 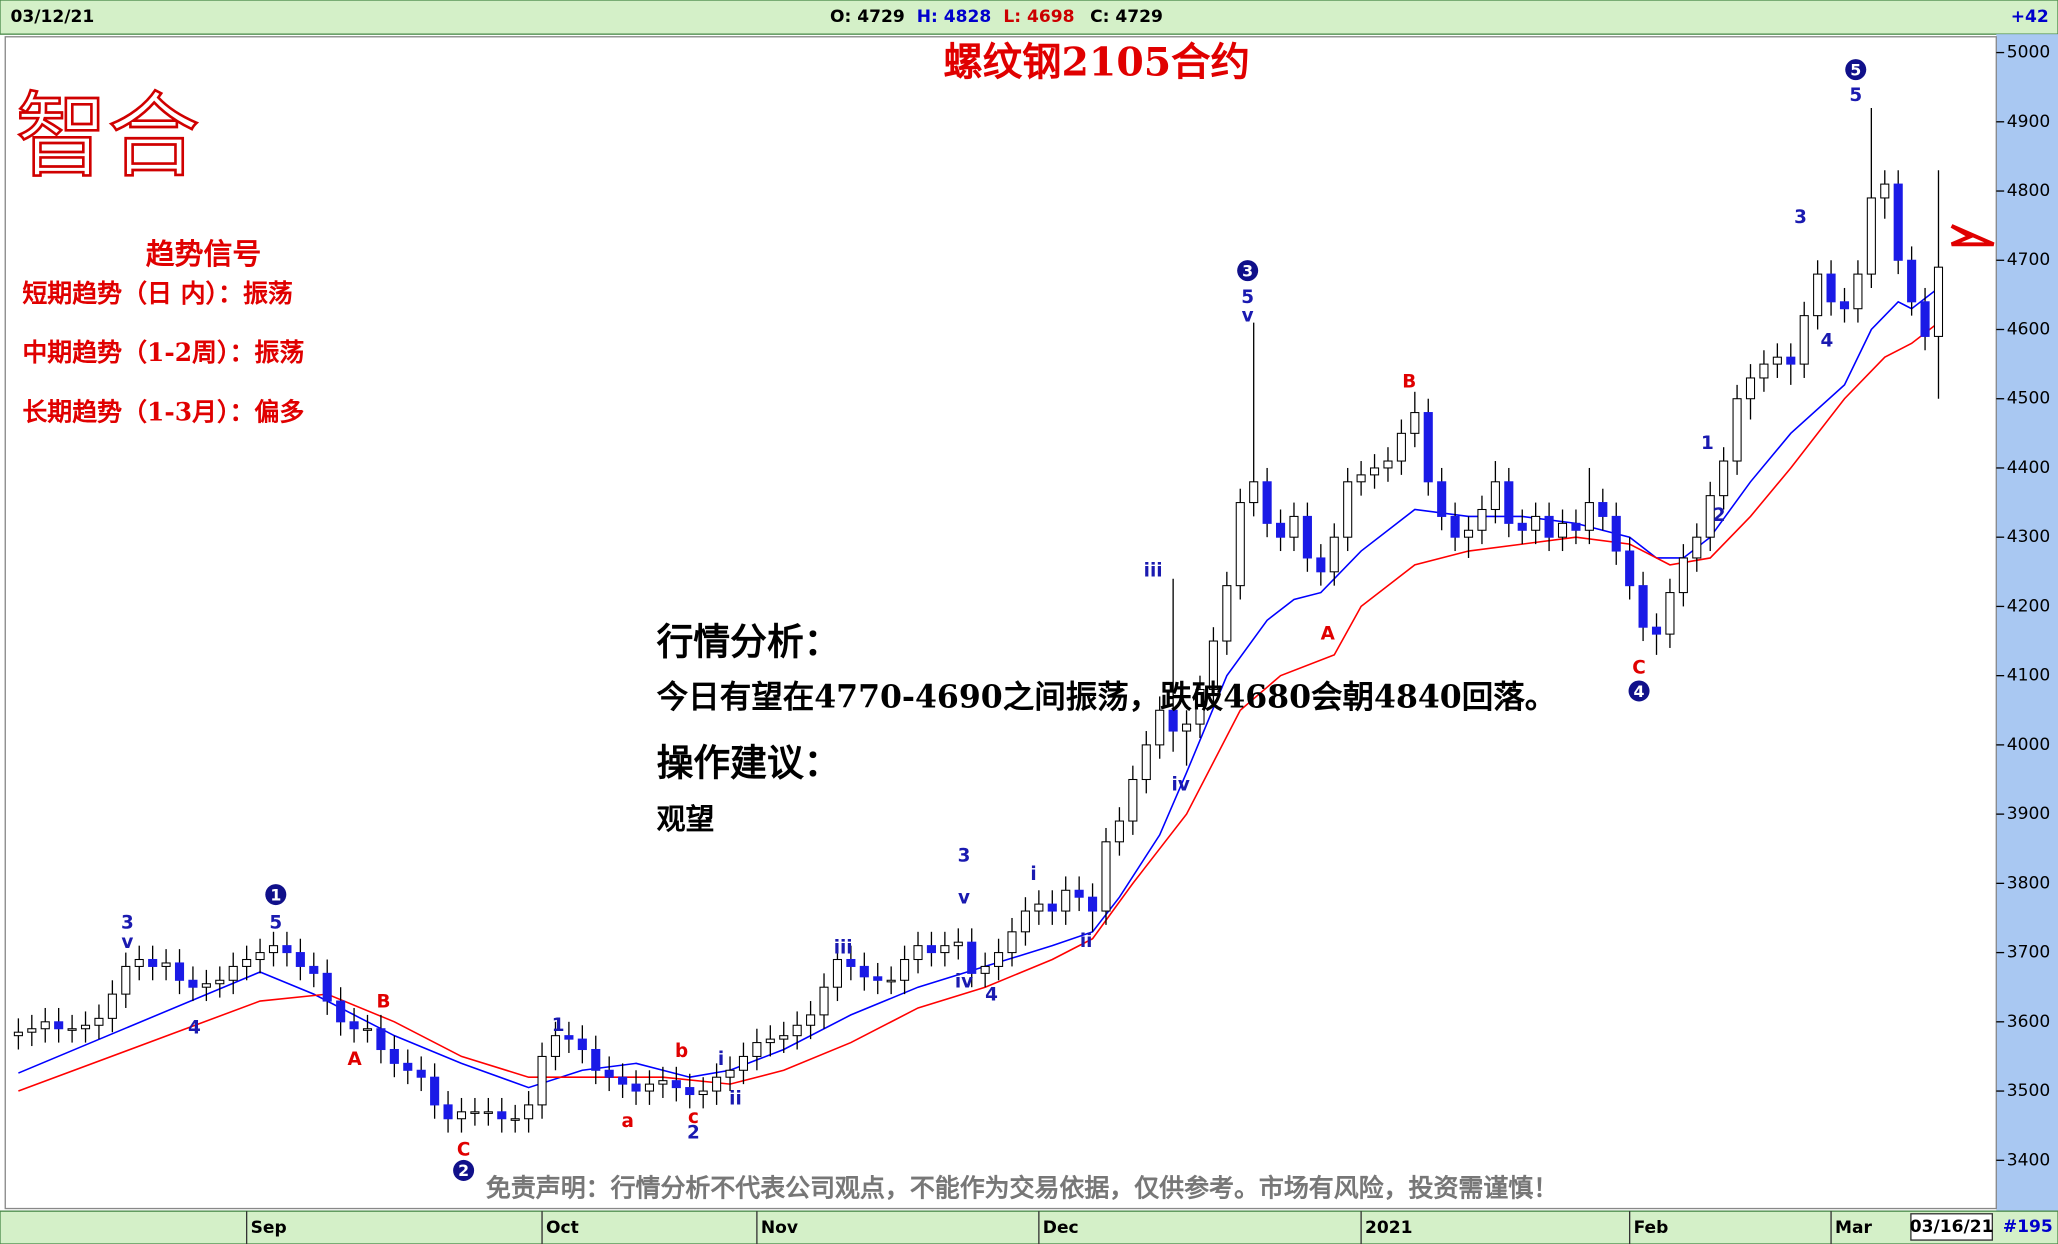 What do you see at coordinates (749, 641) in the screenshot?
I see `analysis-title: 行情分析：` at bounding box center [749, 641].